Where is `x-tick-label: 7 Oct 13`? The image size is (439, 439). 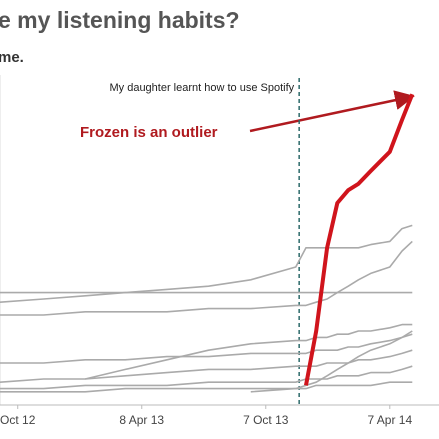 x-tick-label: 7 Oct 13 is located at coordinates (266, 420).